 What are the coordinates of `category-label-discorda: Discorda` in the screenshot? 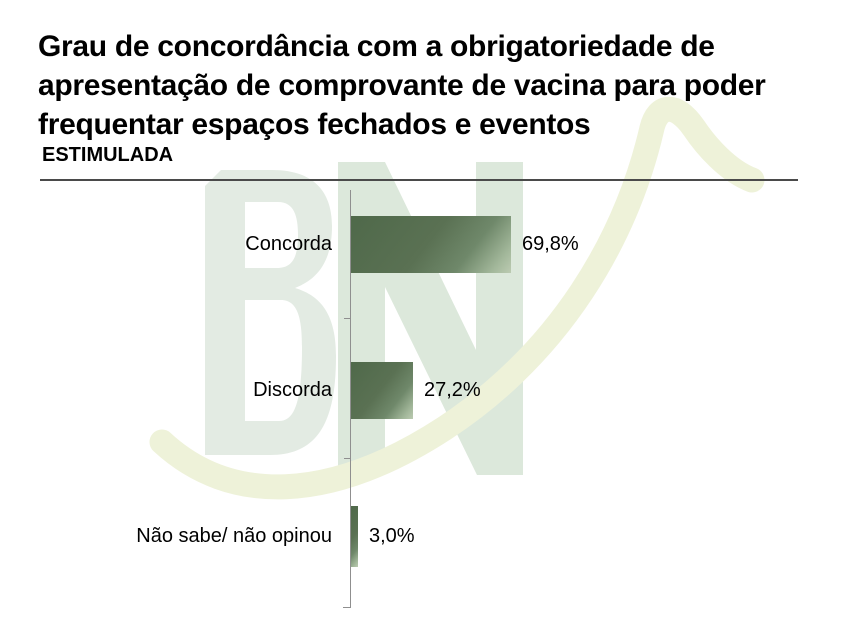 It's located at (292, 390).